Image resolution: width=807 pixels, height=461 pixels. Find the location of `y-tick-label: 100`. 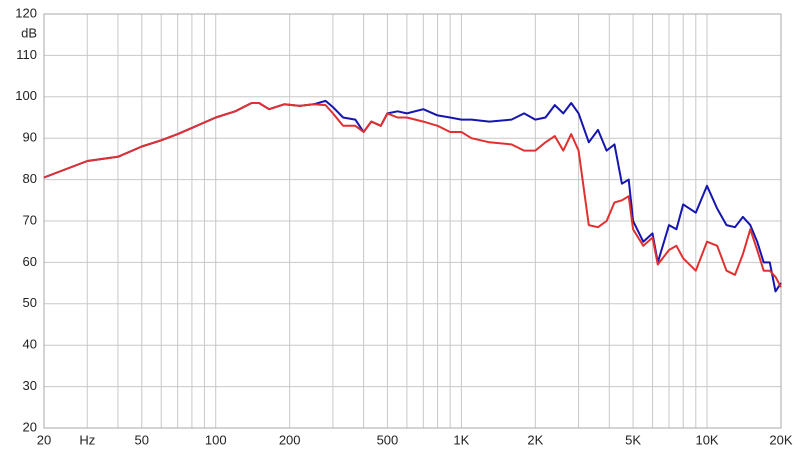

y-tick-label: 100 is located at coordinates (26, 95).